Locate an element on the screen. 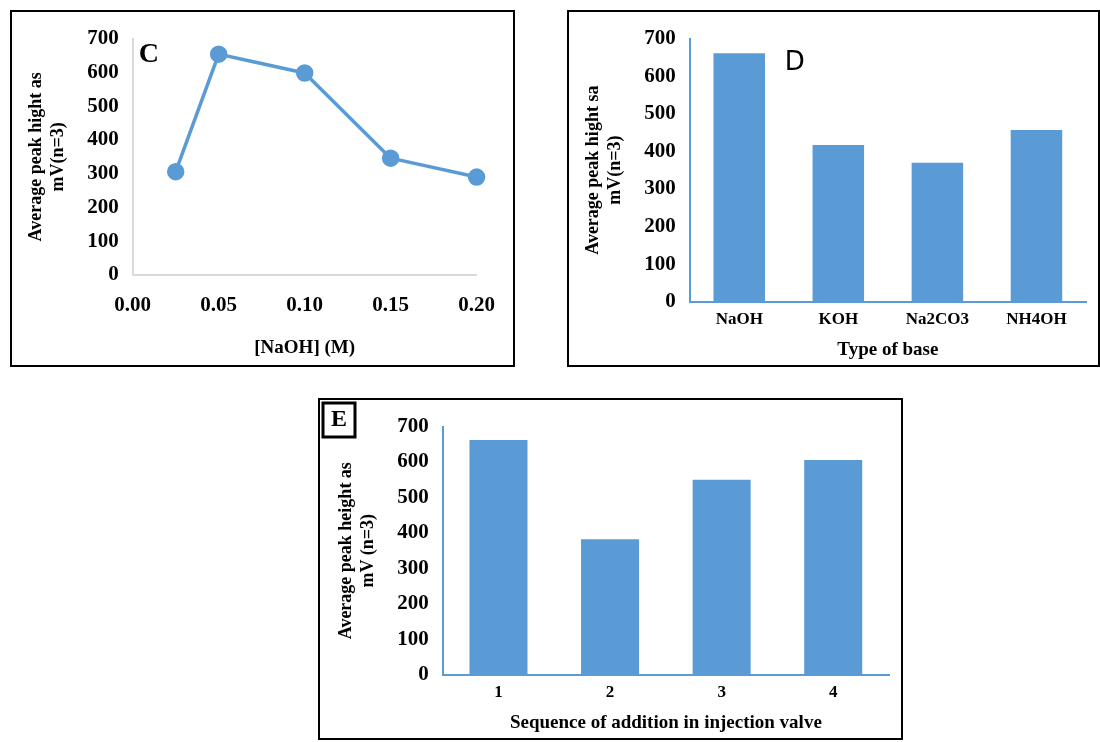  x-axis-title: Type of base is located at coordinates (888, 348).